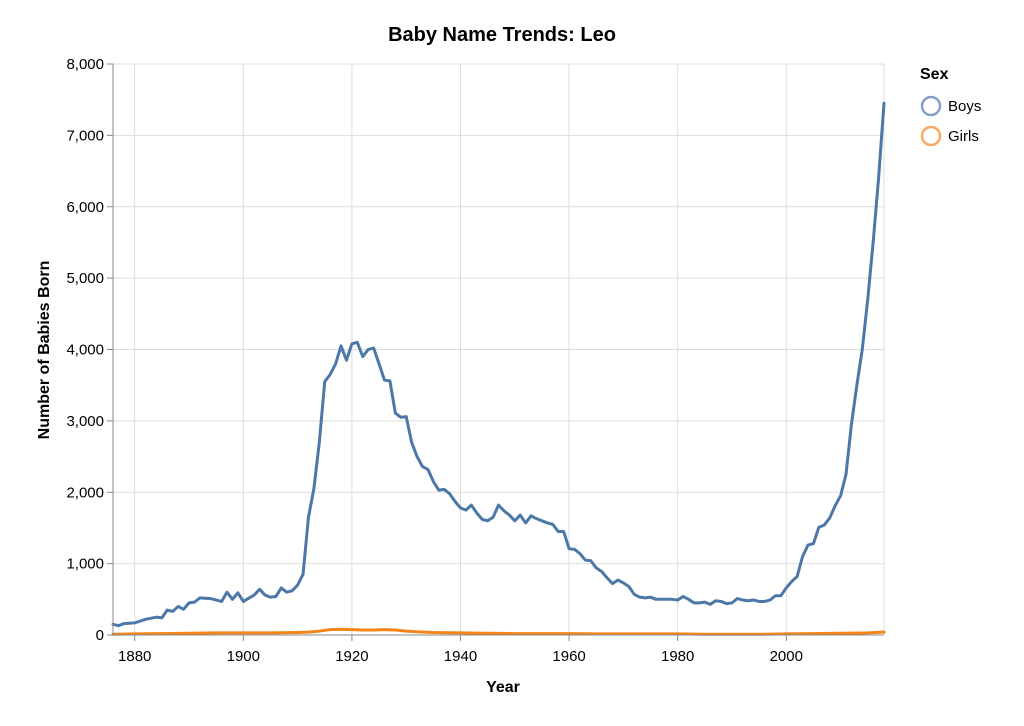 The width and height of the screenshot is (1024, 726). Describe the element at coordinates (786, 656) in the screenshot. I see `x-tick-label: 2000` at that location.